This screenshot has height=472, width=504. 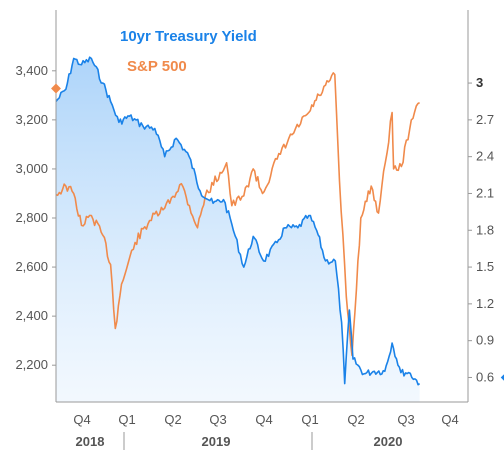 I want to click on left-tick-label: 2,800, so click(x=31, y=217).